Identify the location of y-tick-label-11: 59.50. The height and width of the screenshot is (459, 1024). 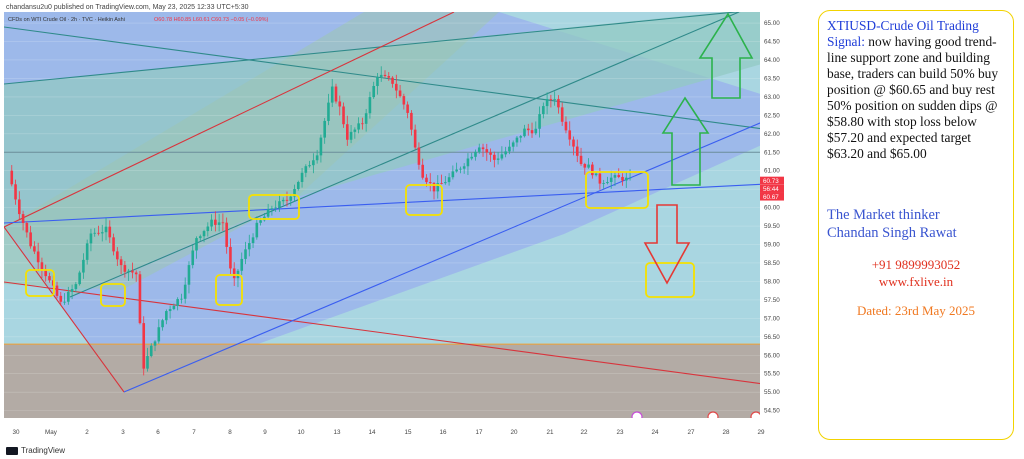
(772, 226).